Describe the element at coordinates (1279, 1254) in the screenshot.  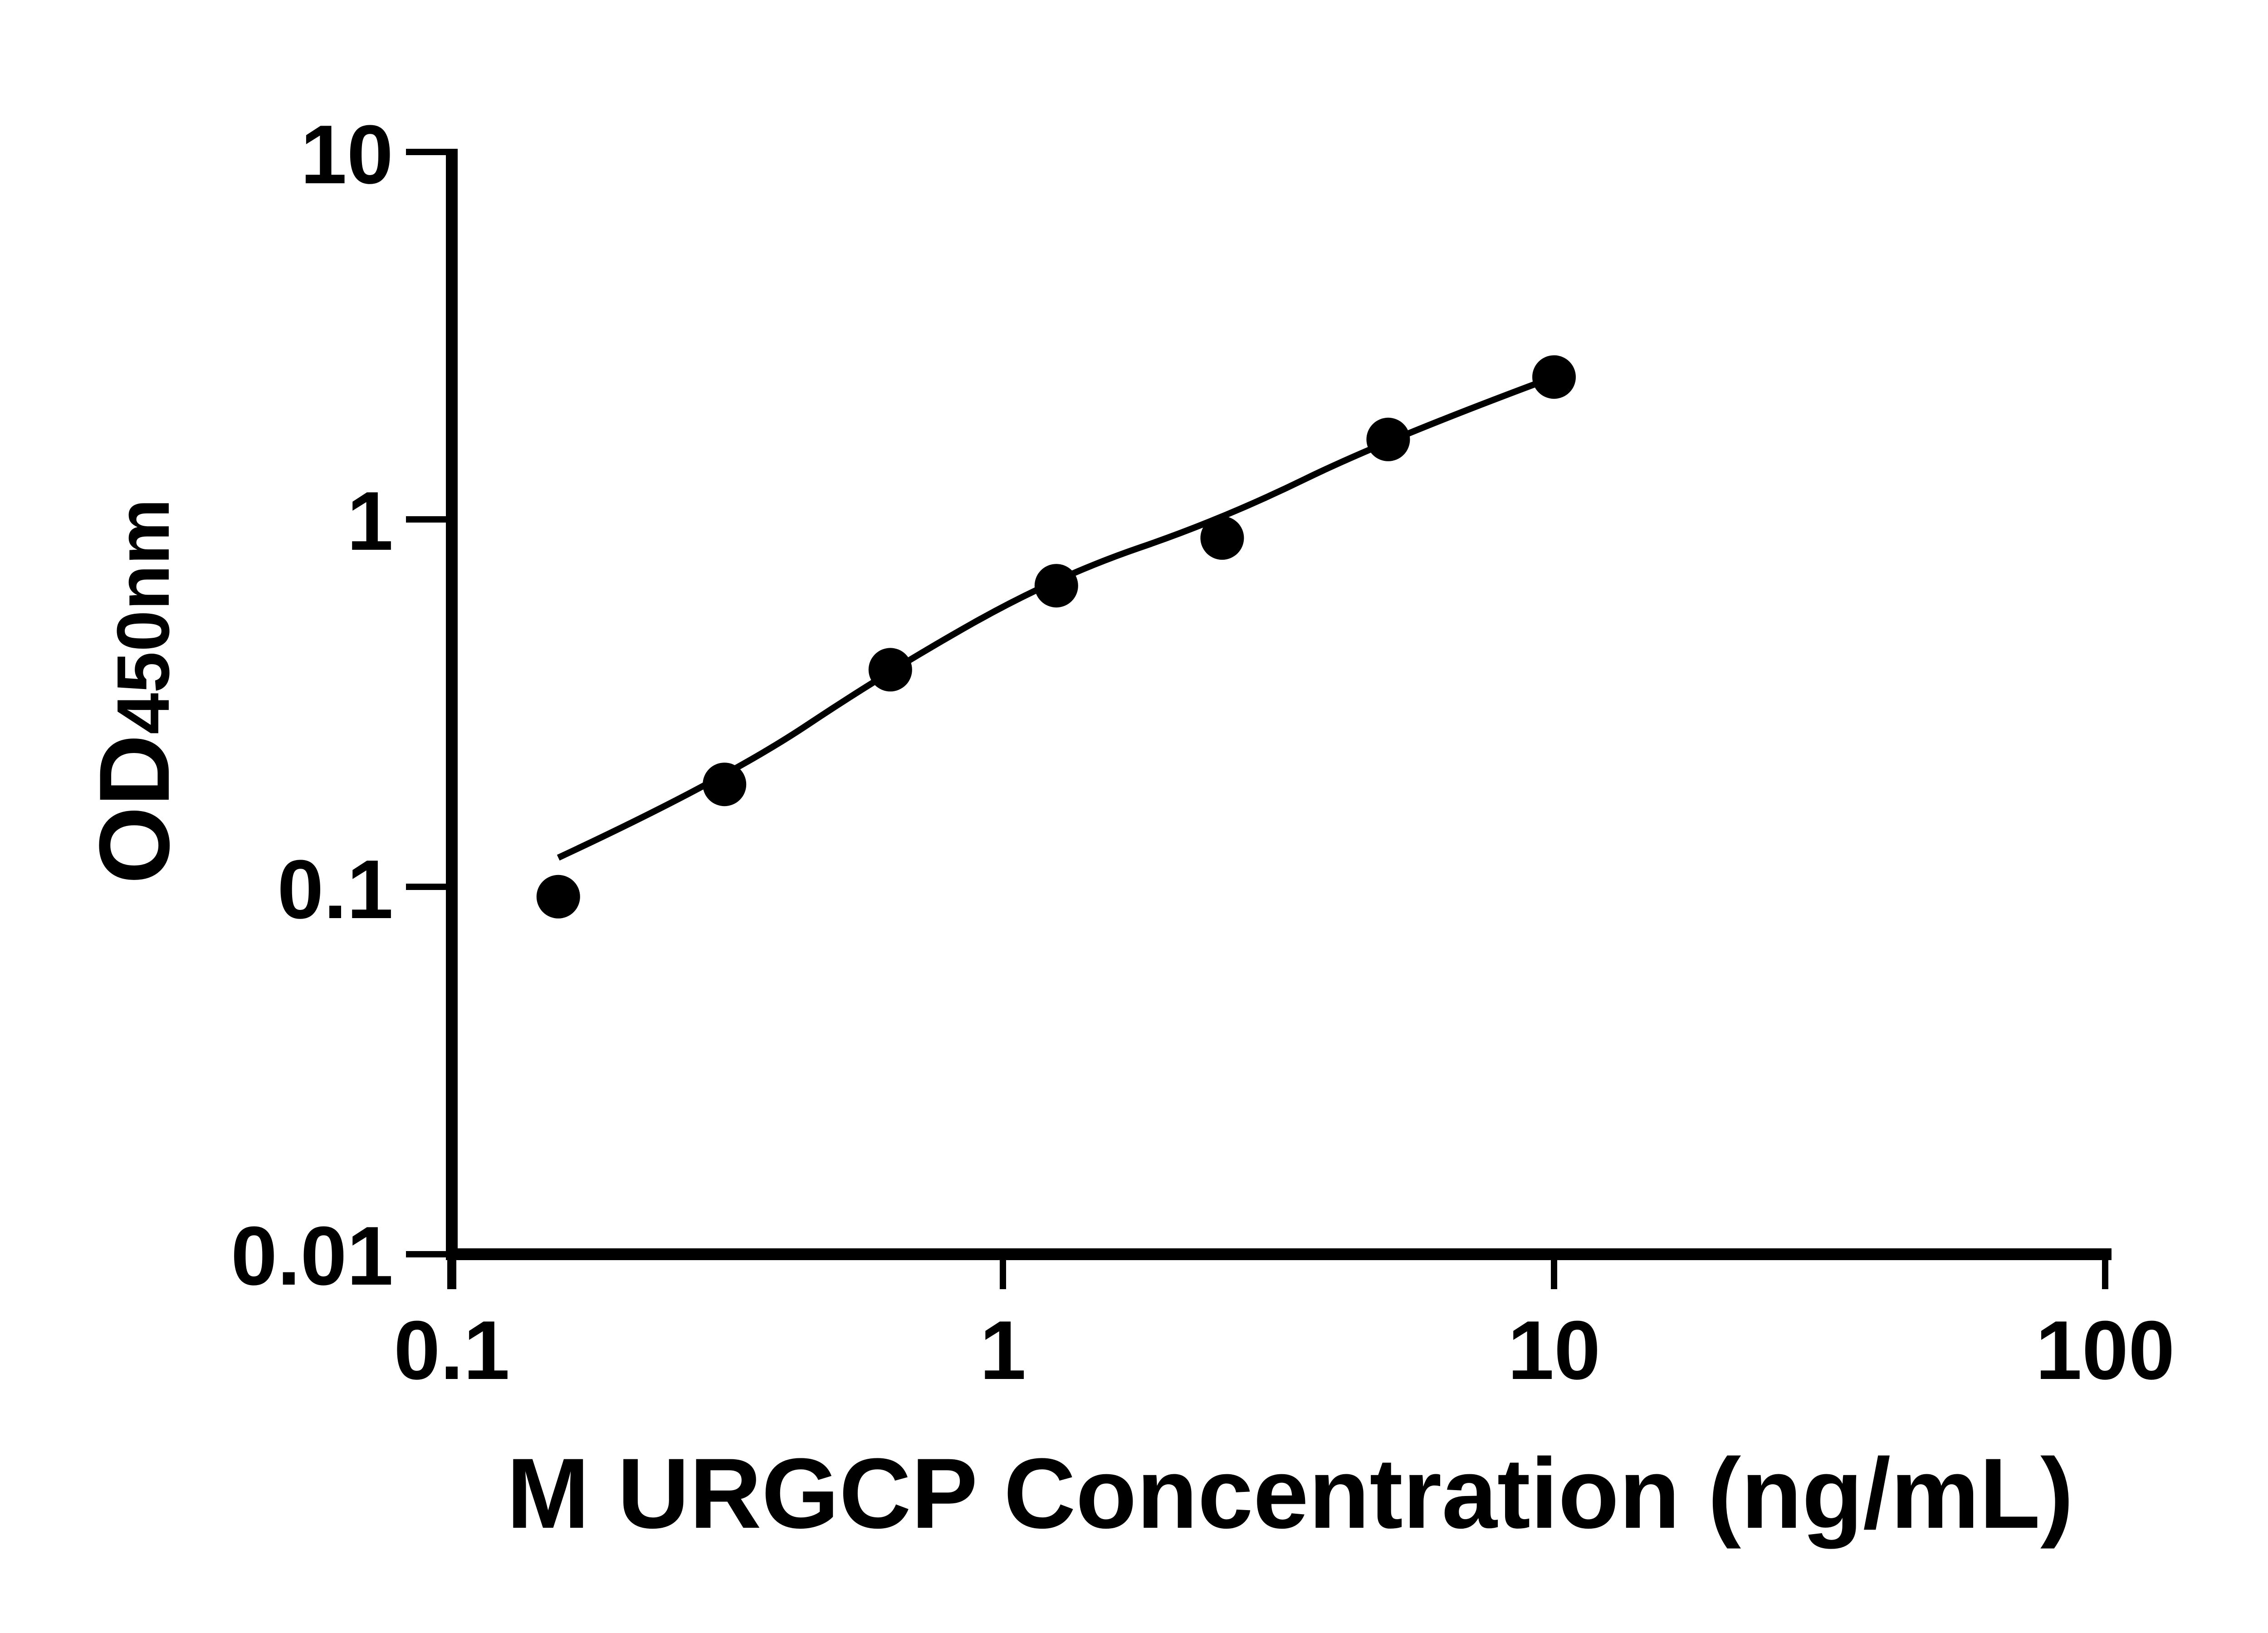
I see `x-axis-line` at that location.